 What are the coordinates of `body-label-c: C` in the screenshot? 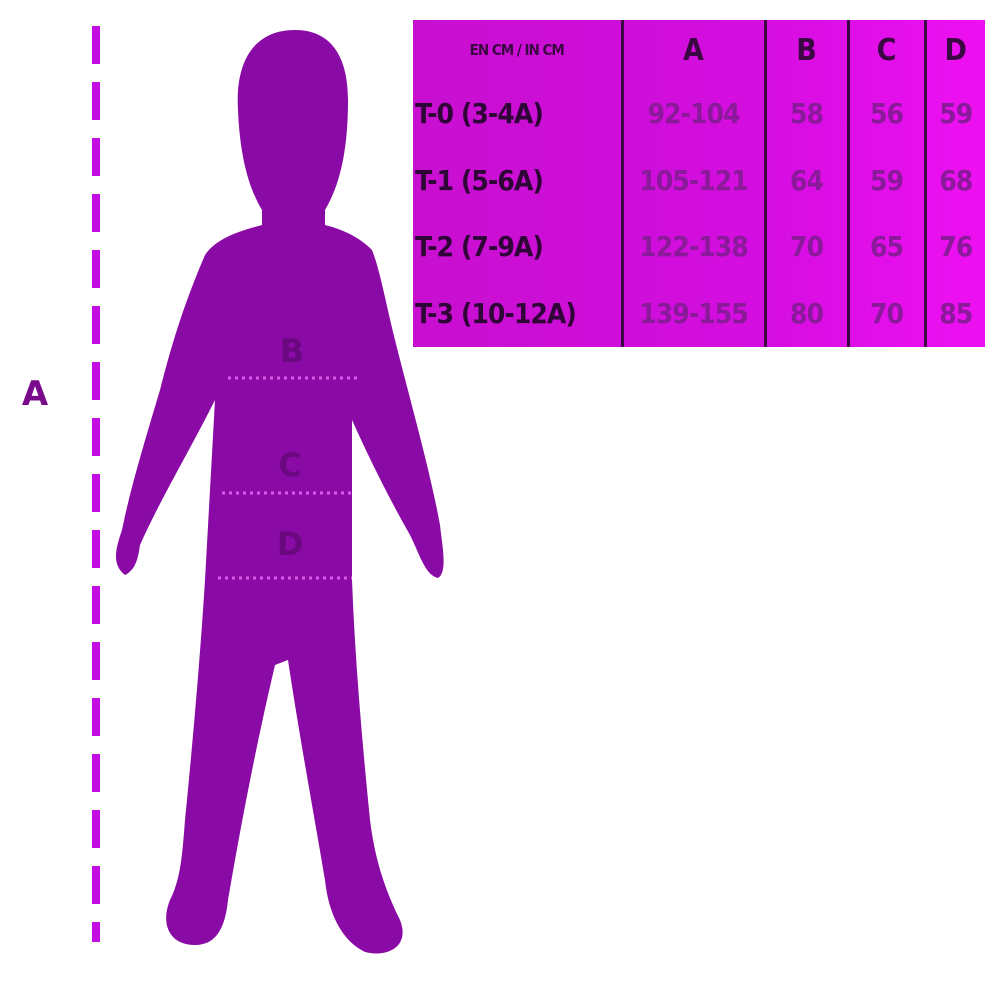 It's located at (289, 465).